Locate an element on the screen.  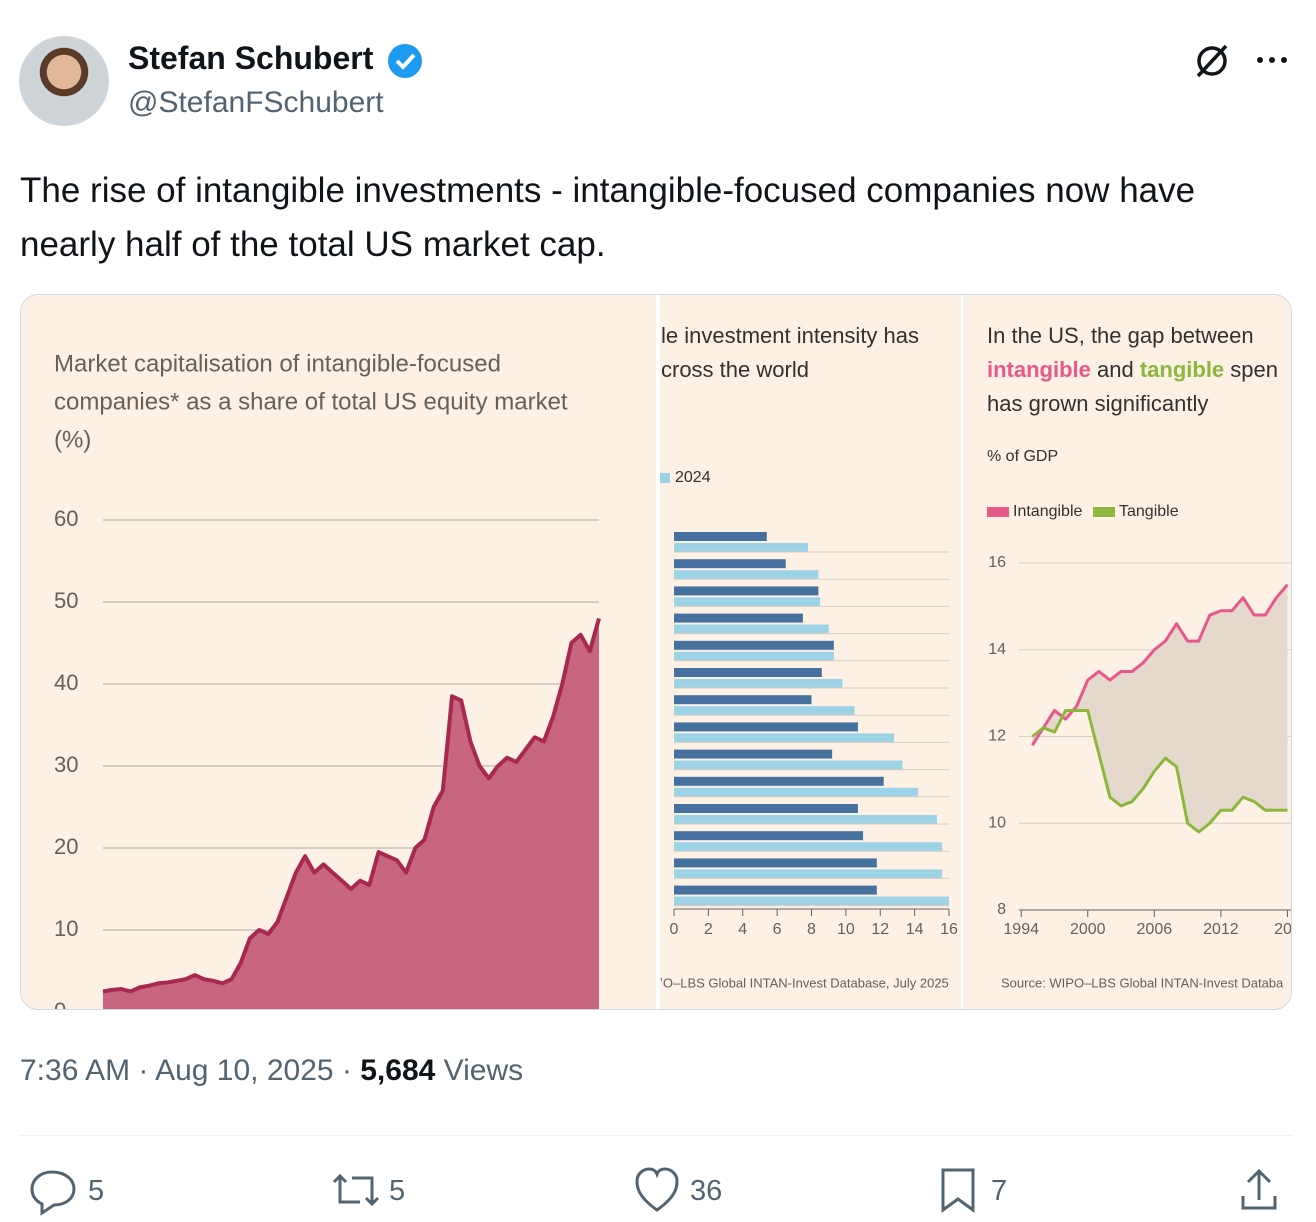
title-part: intangible is located at coordinates (1039, 369).